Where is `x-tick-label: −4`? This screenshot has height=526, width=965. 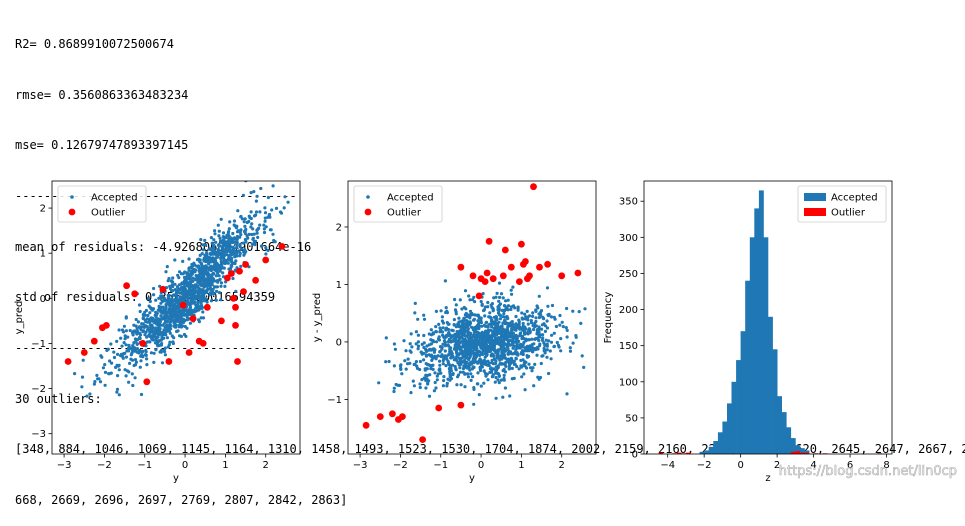
x-tick-label: −4 is located at coordinates (667, 465).